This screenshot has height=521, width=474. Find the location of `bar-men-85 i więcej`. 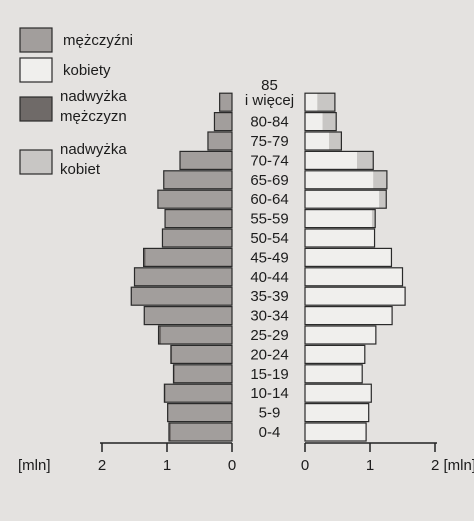

bar-men-85 i więcej is located at coordinates (225, 102).